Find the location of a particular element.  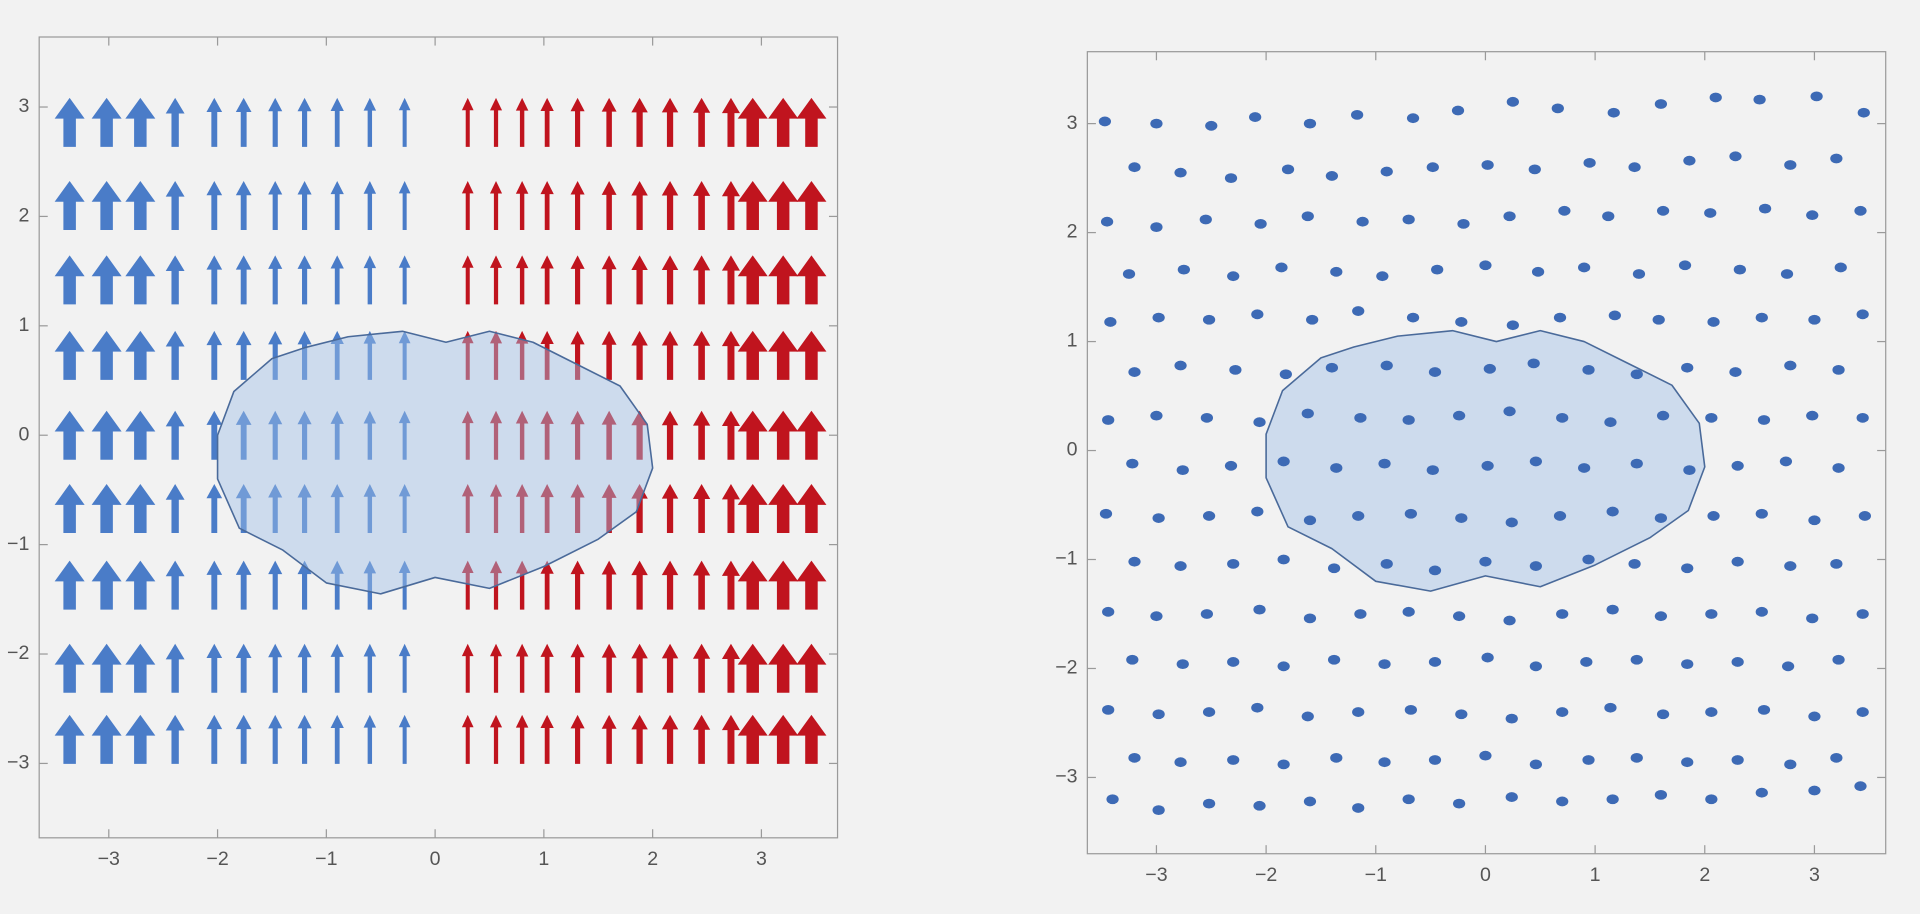

x-tick-label: 2 is located at coordinates (1704, 875).